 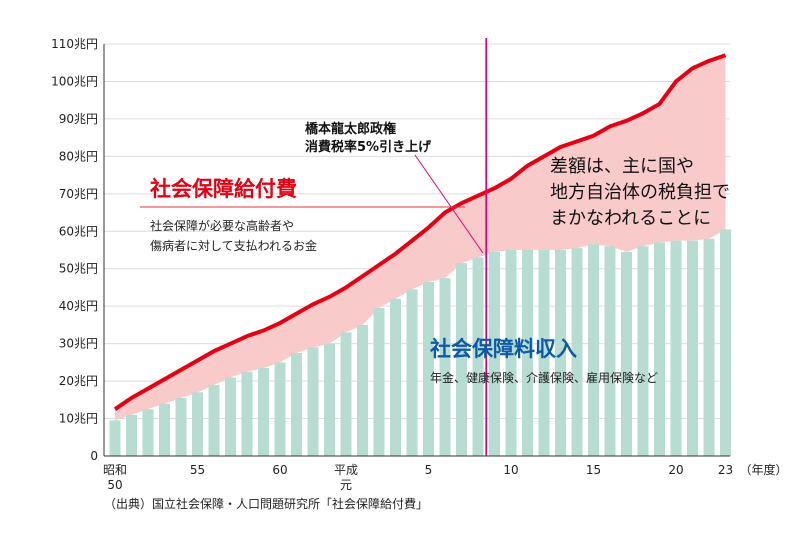 What do you see at coordinates (266, 503) in the screenshot?
I see `source-note: （出典）国立社会保障・人口問題研究所「社会保障給付費」` at bounding box center [266, 503].